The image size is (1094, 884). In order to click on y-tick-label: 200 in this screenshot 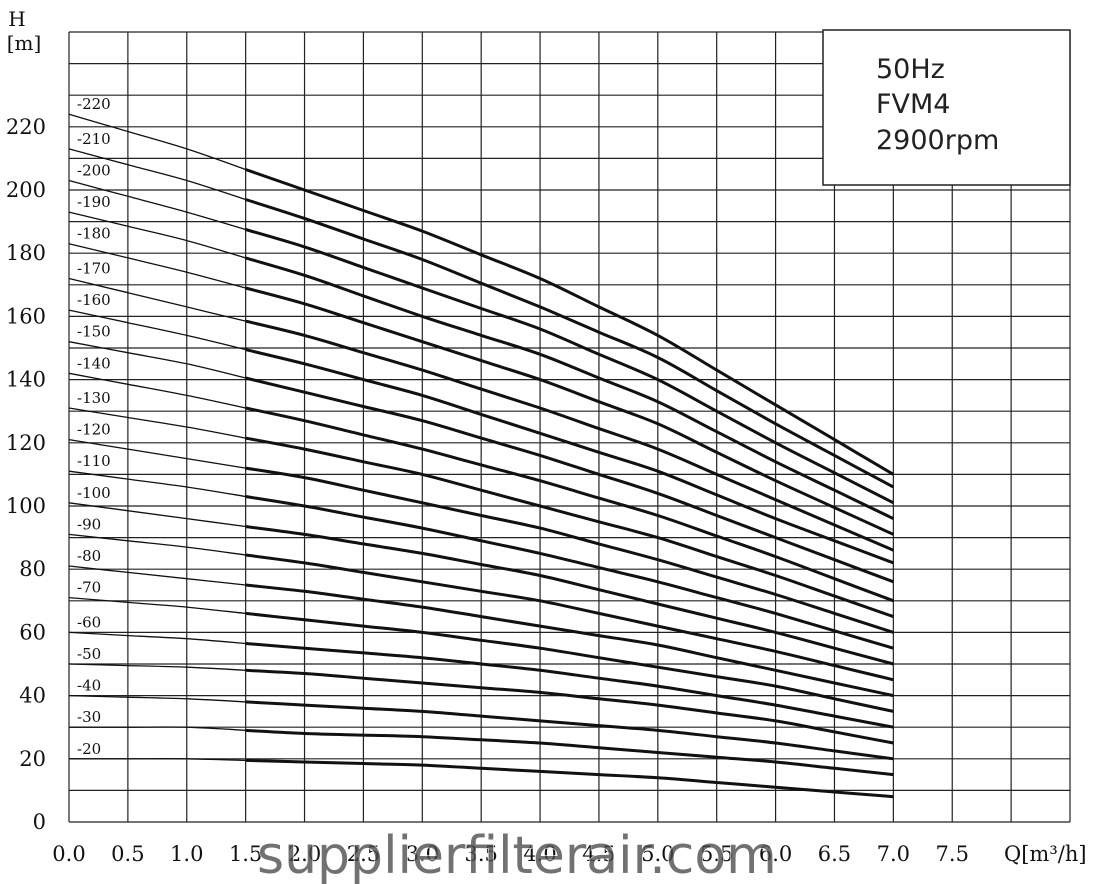, I will do `click(26, 190)`.